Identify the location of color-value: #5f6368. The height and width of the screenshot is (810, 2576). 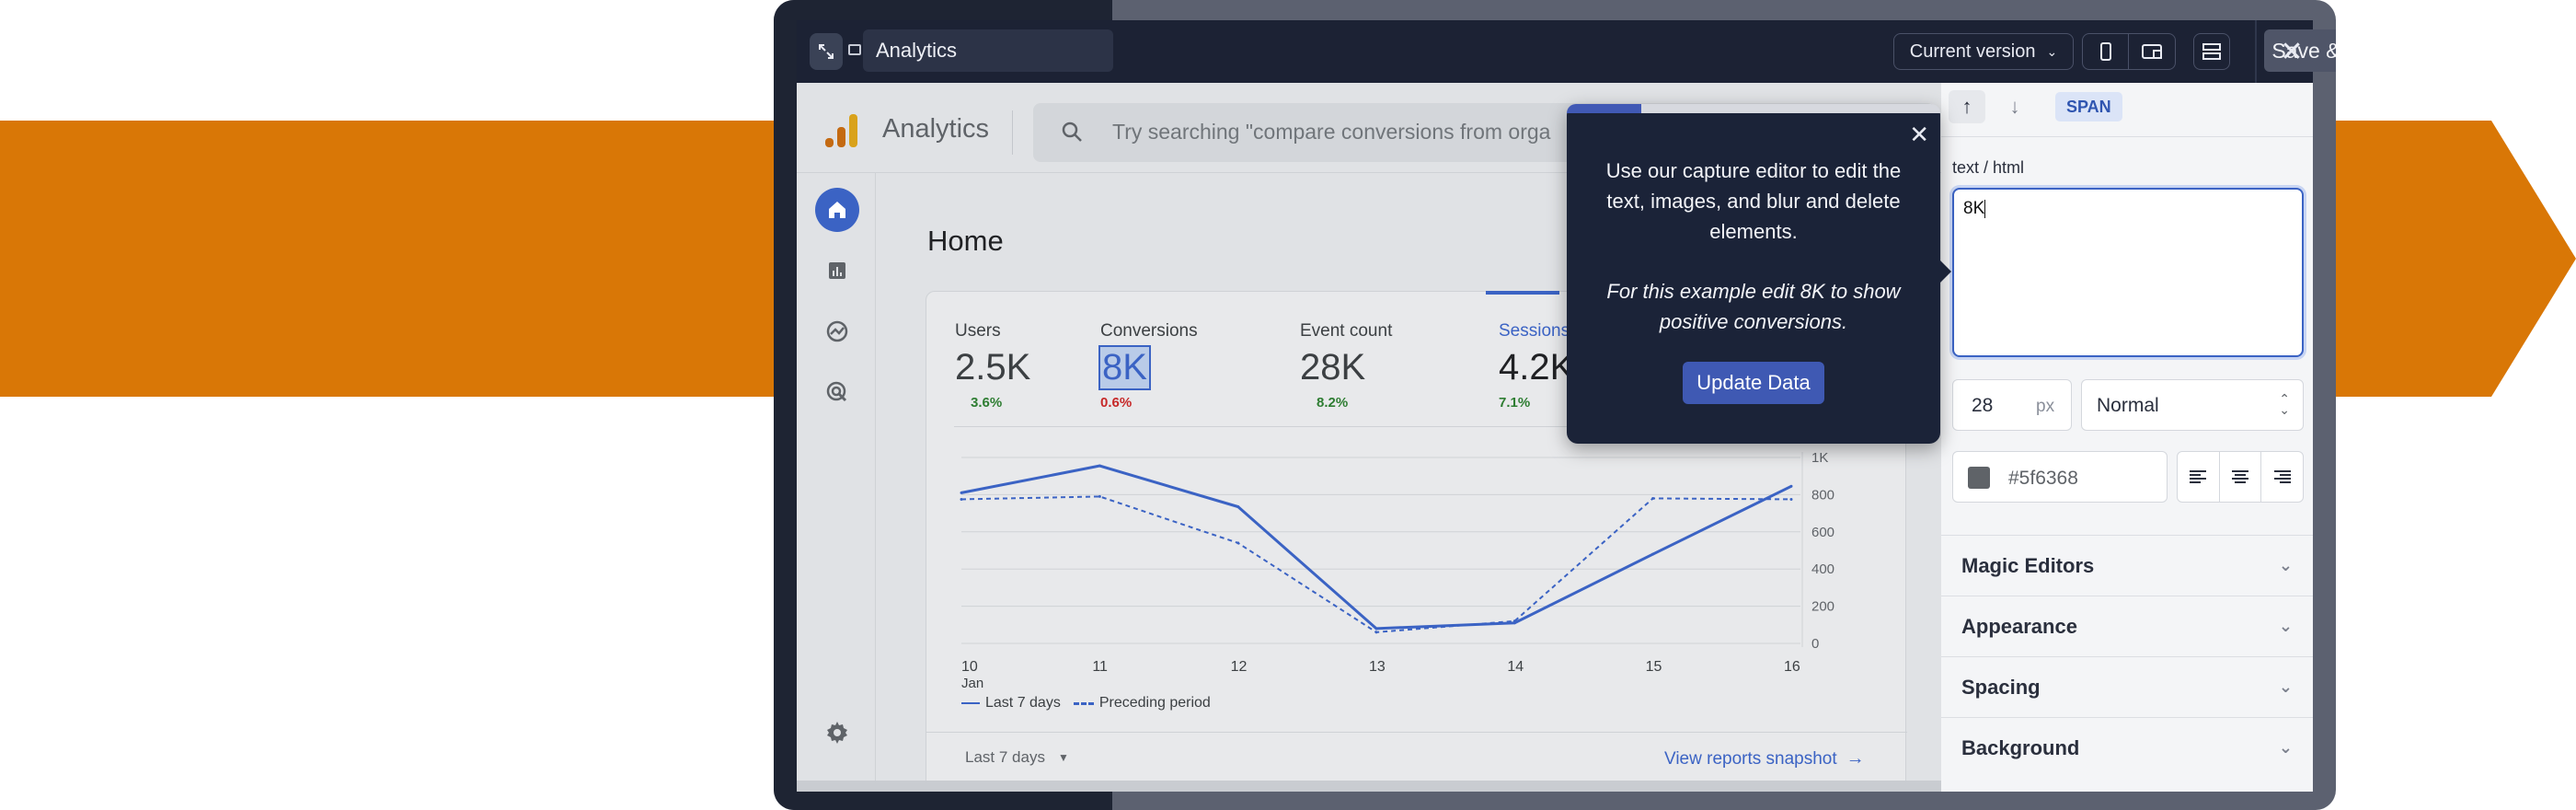
(2043, 478).